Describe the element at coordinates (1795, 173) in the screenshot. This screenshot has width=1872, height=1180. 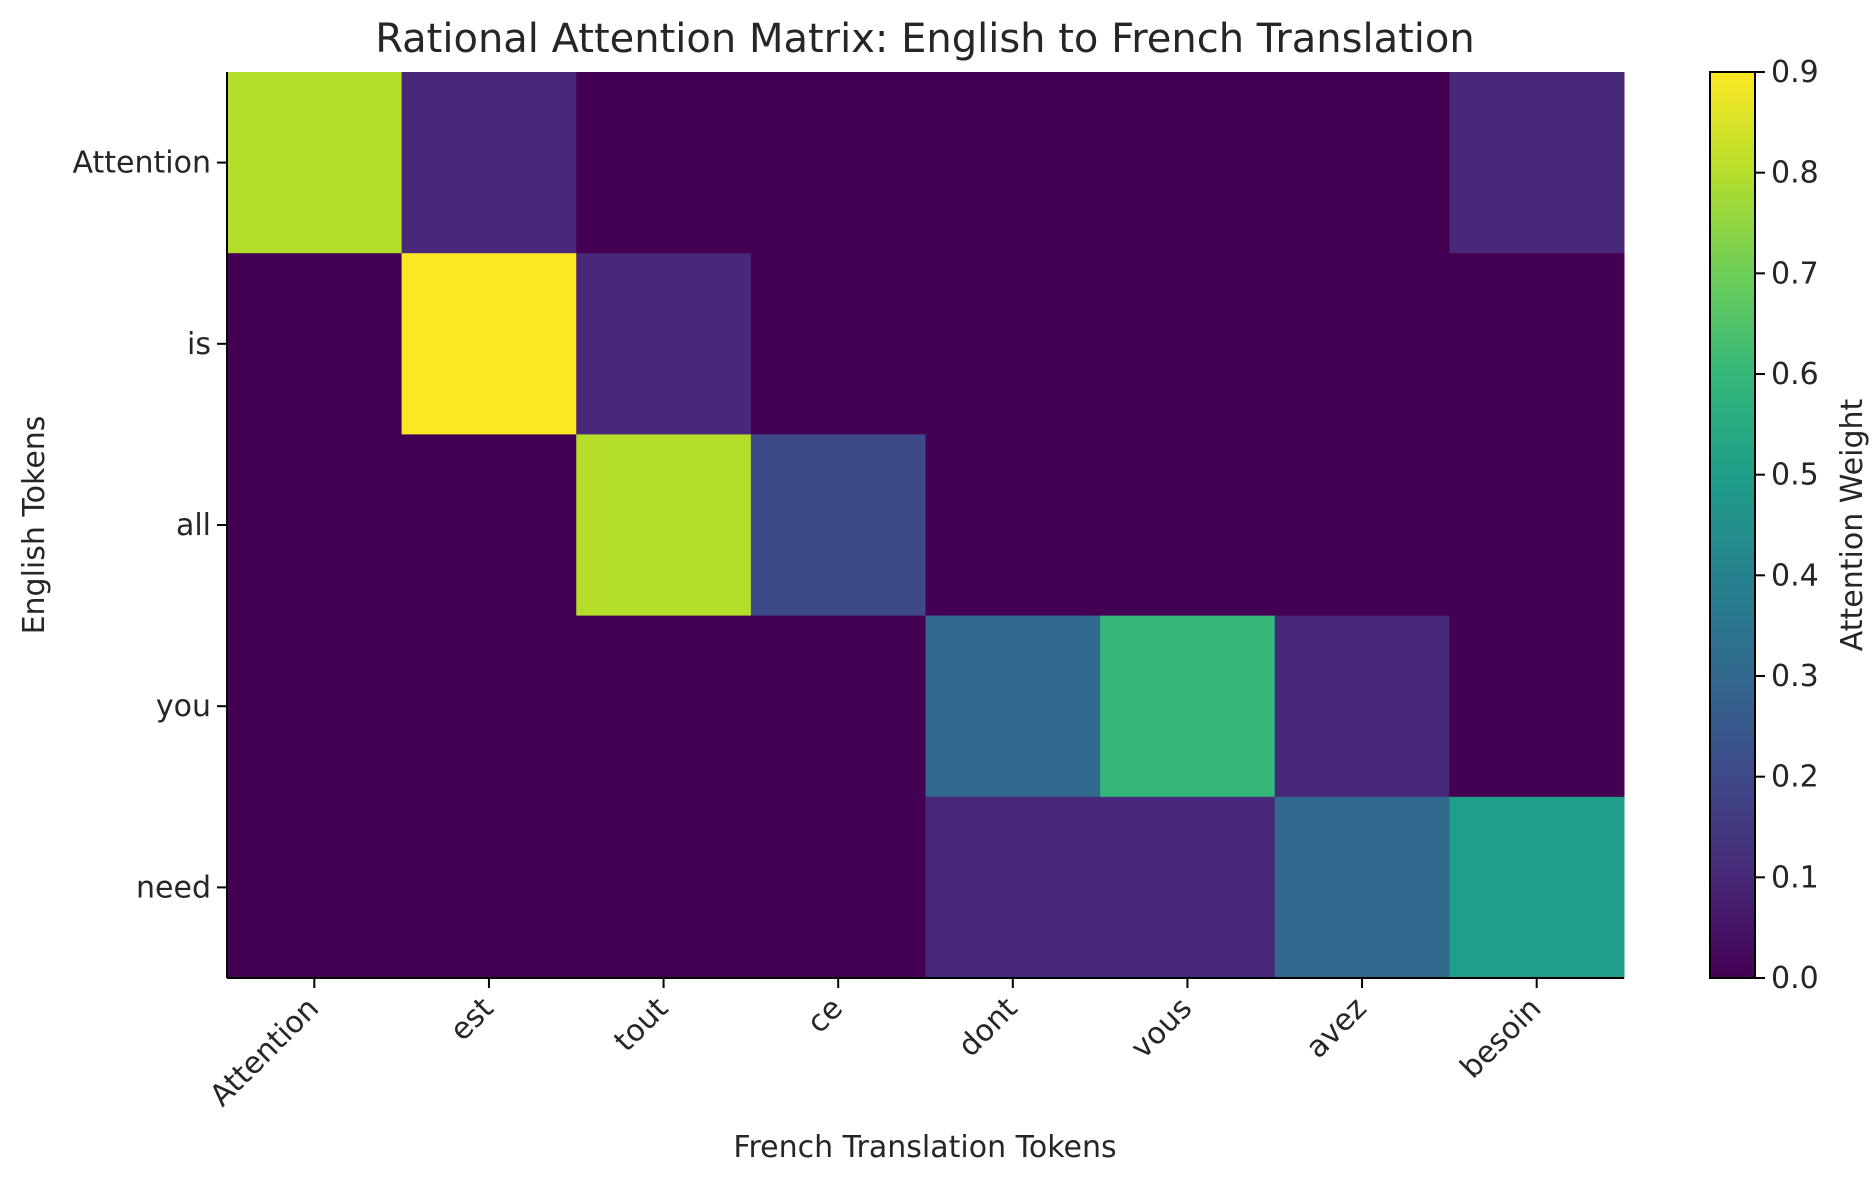
I see `colorbar-tick-label: 0.8` at that location.